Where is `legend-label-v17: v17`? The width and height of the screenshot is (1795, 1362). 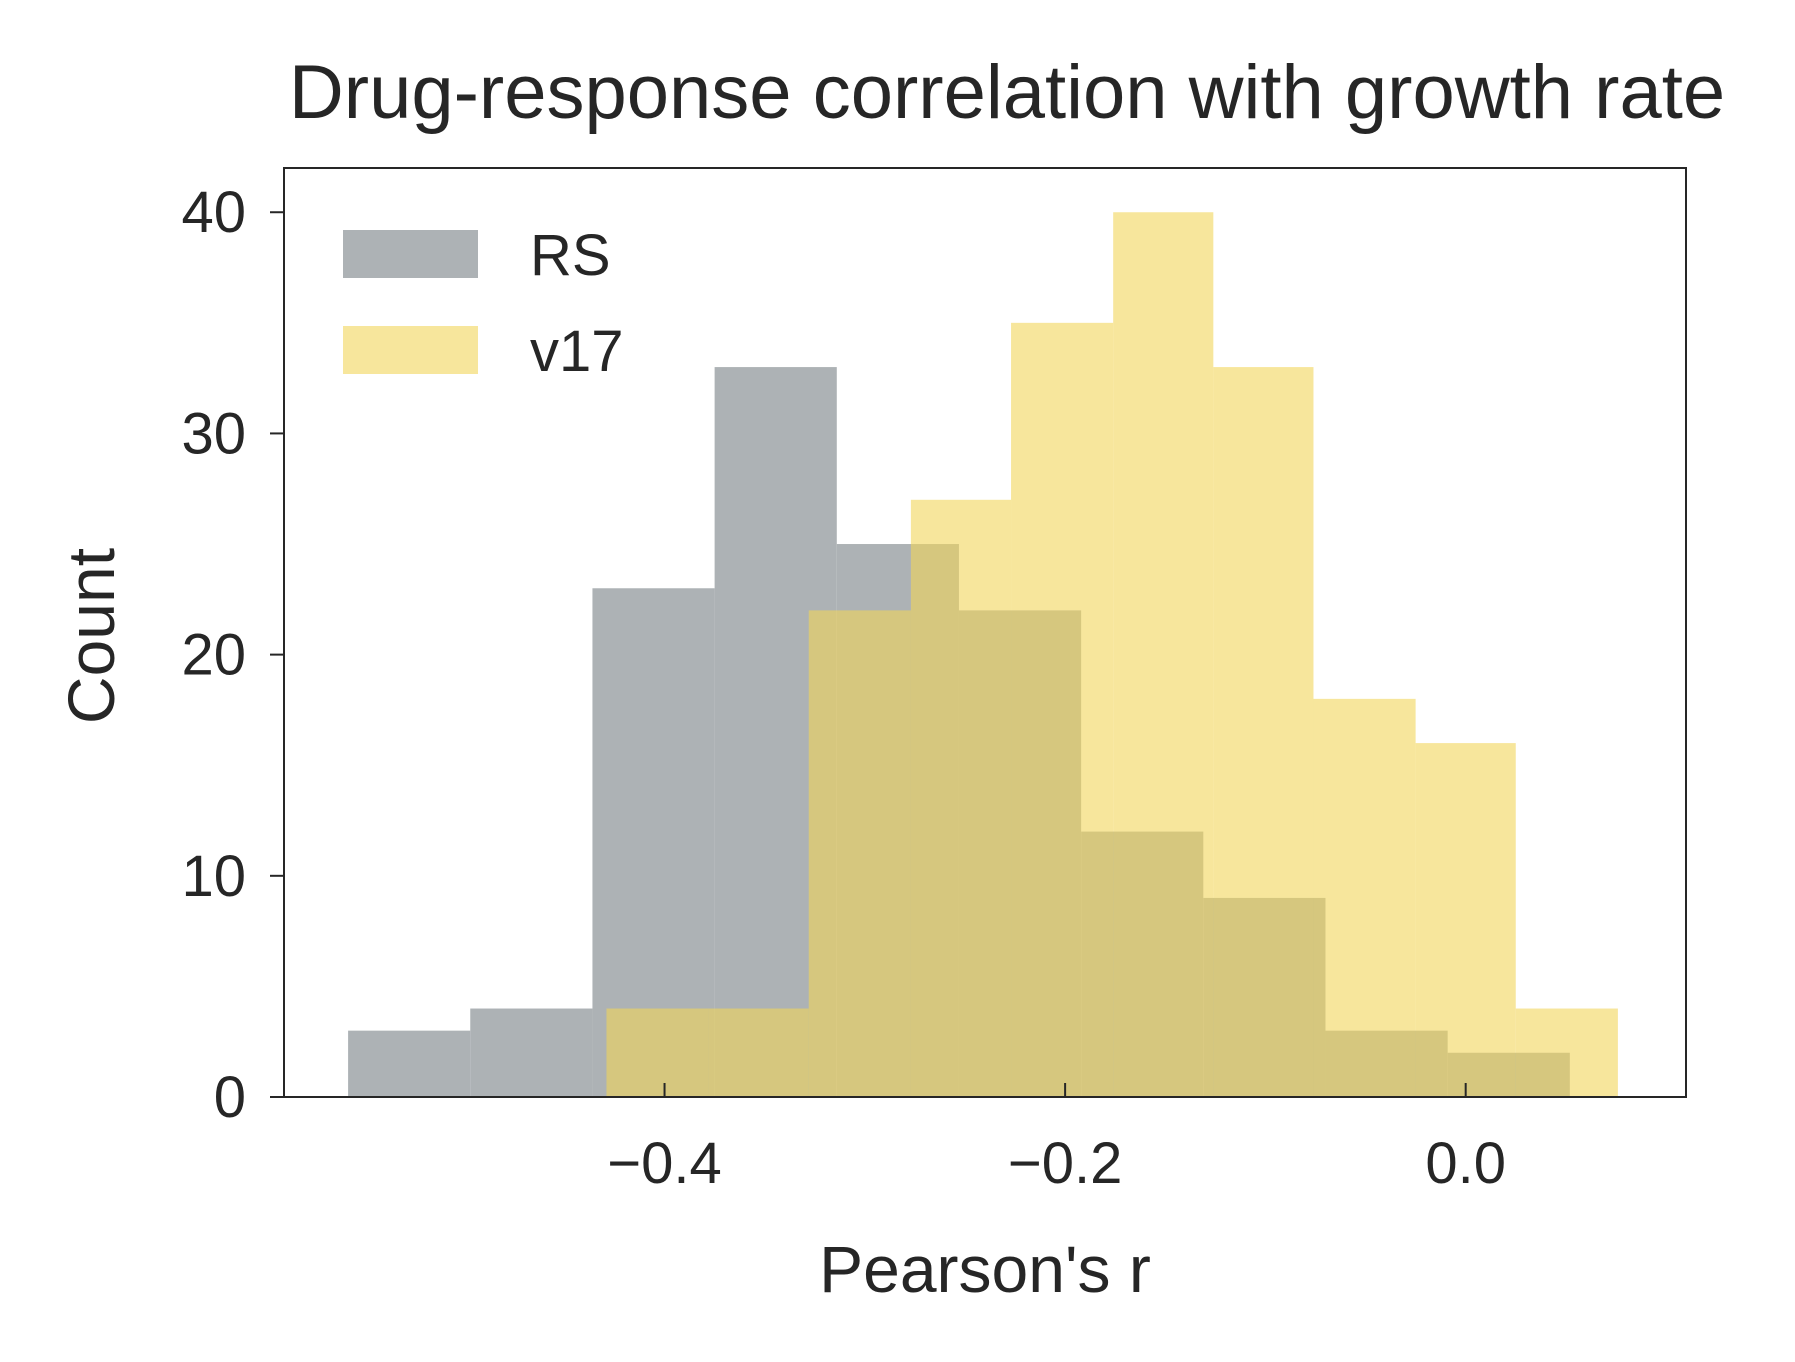 legend-label-v17: v17 is located at coordinates (577, 351).